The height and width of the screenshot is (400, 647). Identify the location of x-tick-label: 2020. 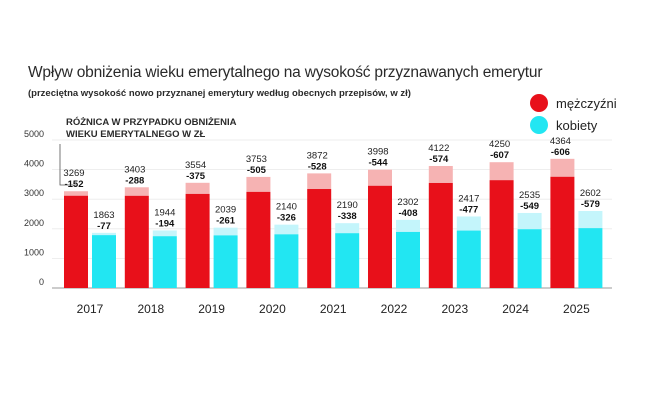
(272, 309).